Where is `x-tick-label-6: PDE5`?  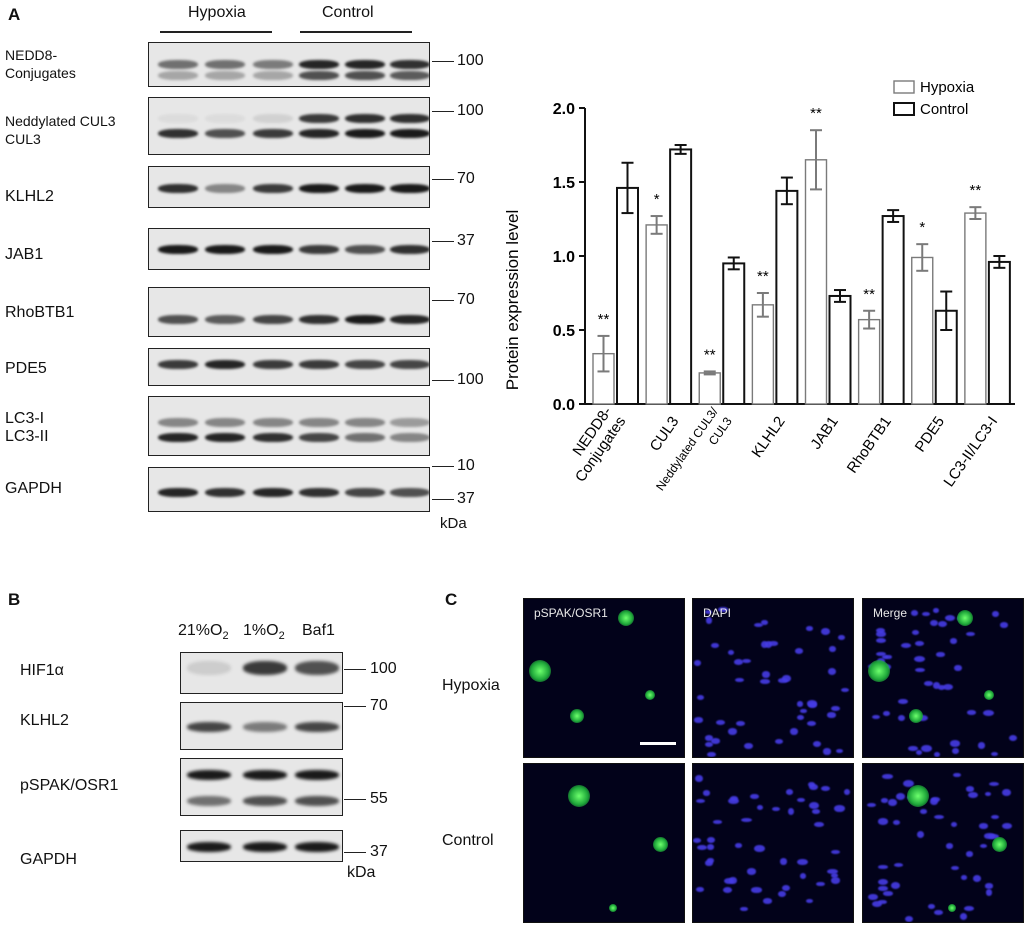 x-tick-label-6: PDE5 is located at coordinates (930, 434).